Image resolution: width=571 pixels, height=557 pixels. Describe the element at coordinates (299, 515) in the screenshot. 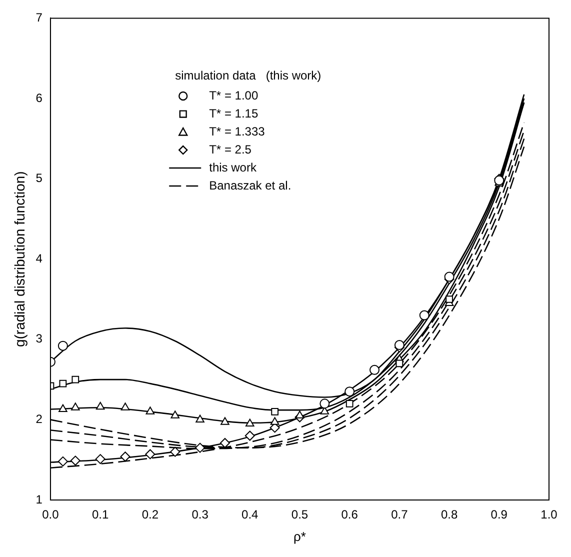

I see `x-tick-label: 0.5` at that location.